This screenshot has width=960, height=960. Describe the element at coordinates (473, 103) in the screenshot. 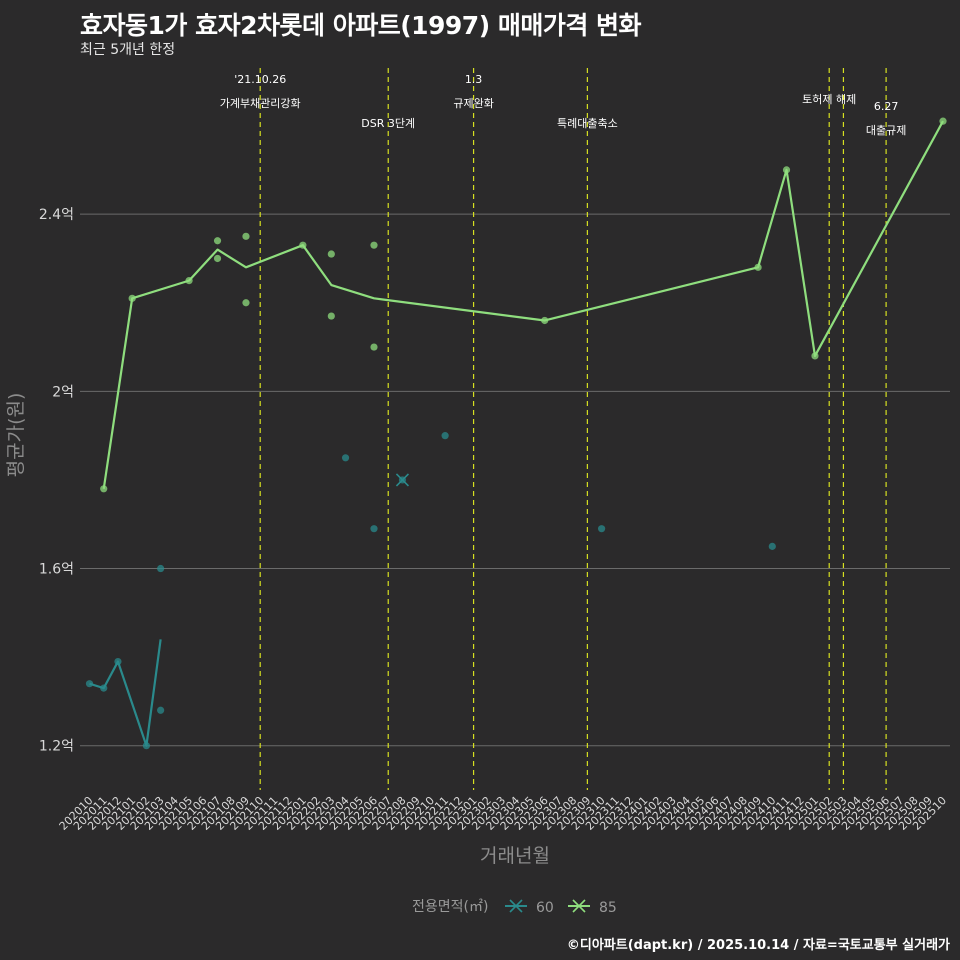

I see `event-label: 규제완화` at that location.